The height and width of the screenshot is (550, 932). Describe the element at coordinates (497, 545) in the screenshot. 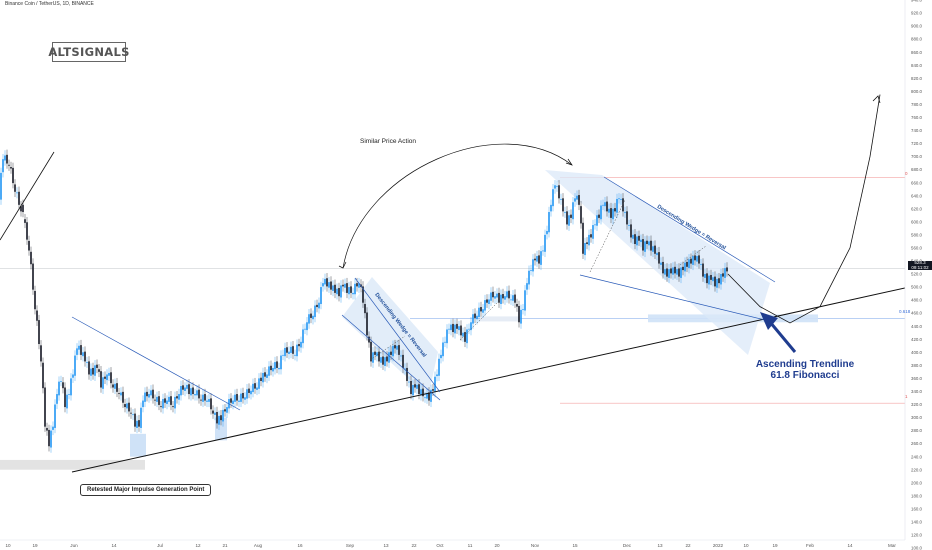

I see `time-tick-14: 20` at that location.